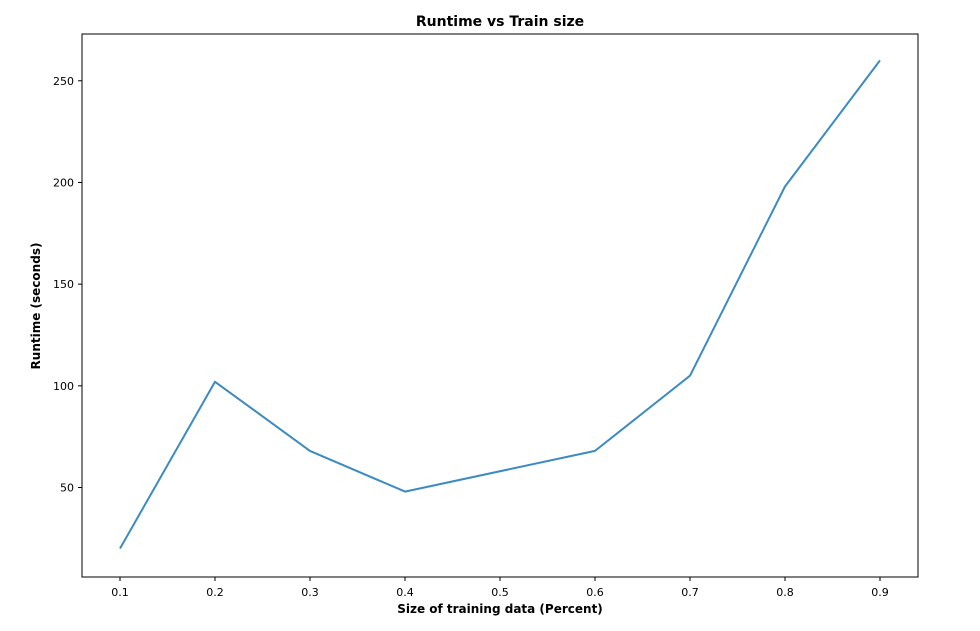 This screenshot has height=631, width=980. I want to click on y-tick-label: 50, so click(67, 488).